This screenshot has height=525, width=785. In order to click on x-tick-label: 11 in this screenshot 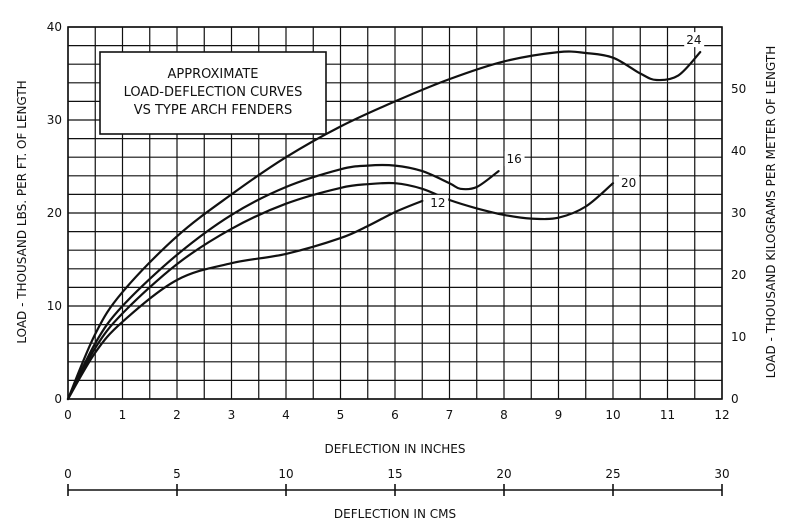, I will do `click(667, 415)`.